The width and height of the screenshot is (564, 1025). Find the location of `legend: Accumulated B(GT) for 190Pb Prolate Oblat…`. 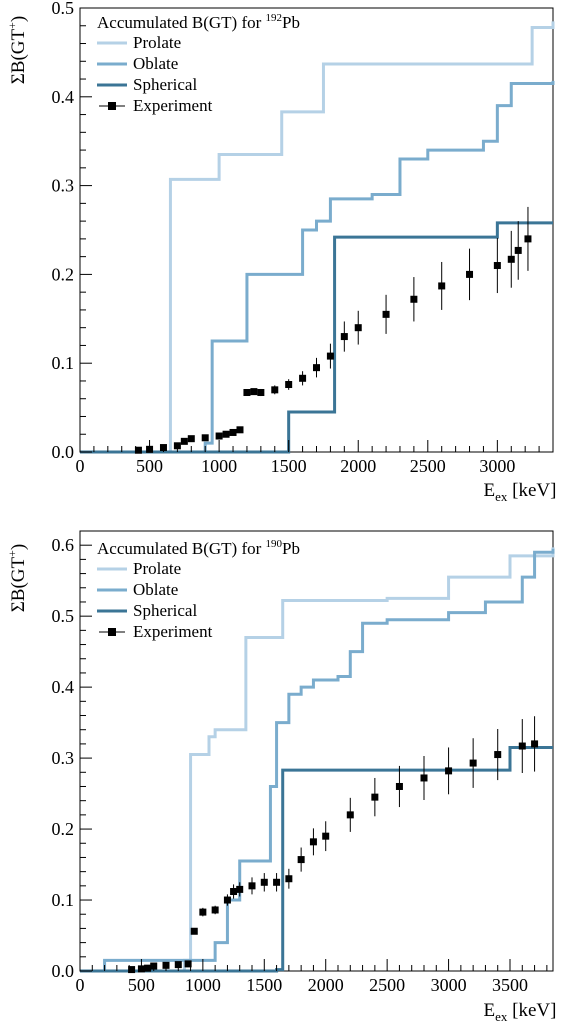

legend: Accumulated B(GT) for 190Pb Prolate Oblat… is located at coordinates (198, 589).